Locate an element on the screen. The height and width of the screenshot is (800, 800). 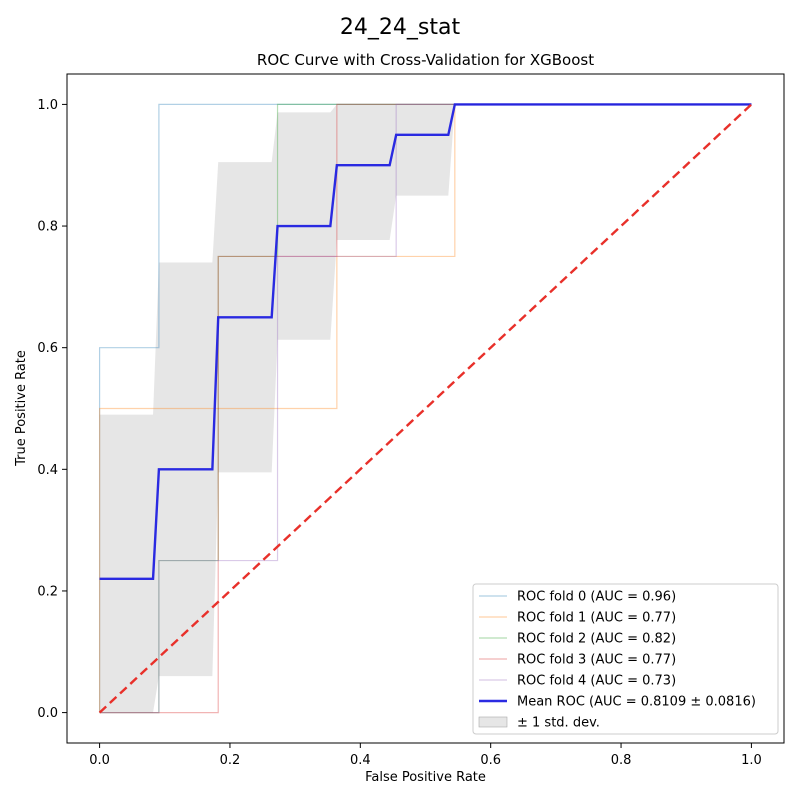
legend-entry-std-dev: ± 1 std. dev. is located at coordinates (558, 723).